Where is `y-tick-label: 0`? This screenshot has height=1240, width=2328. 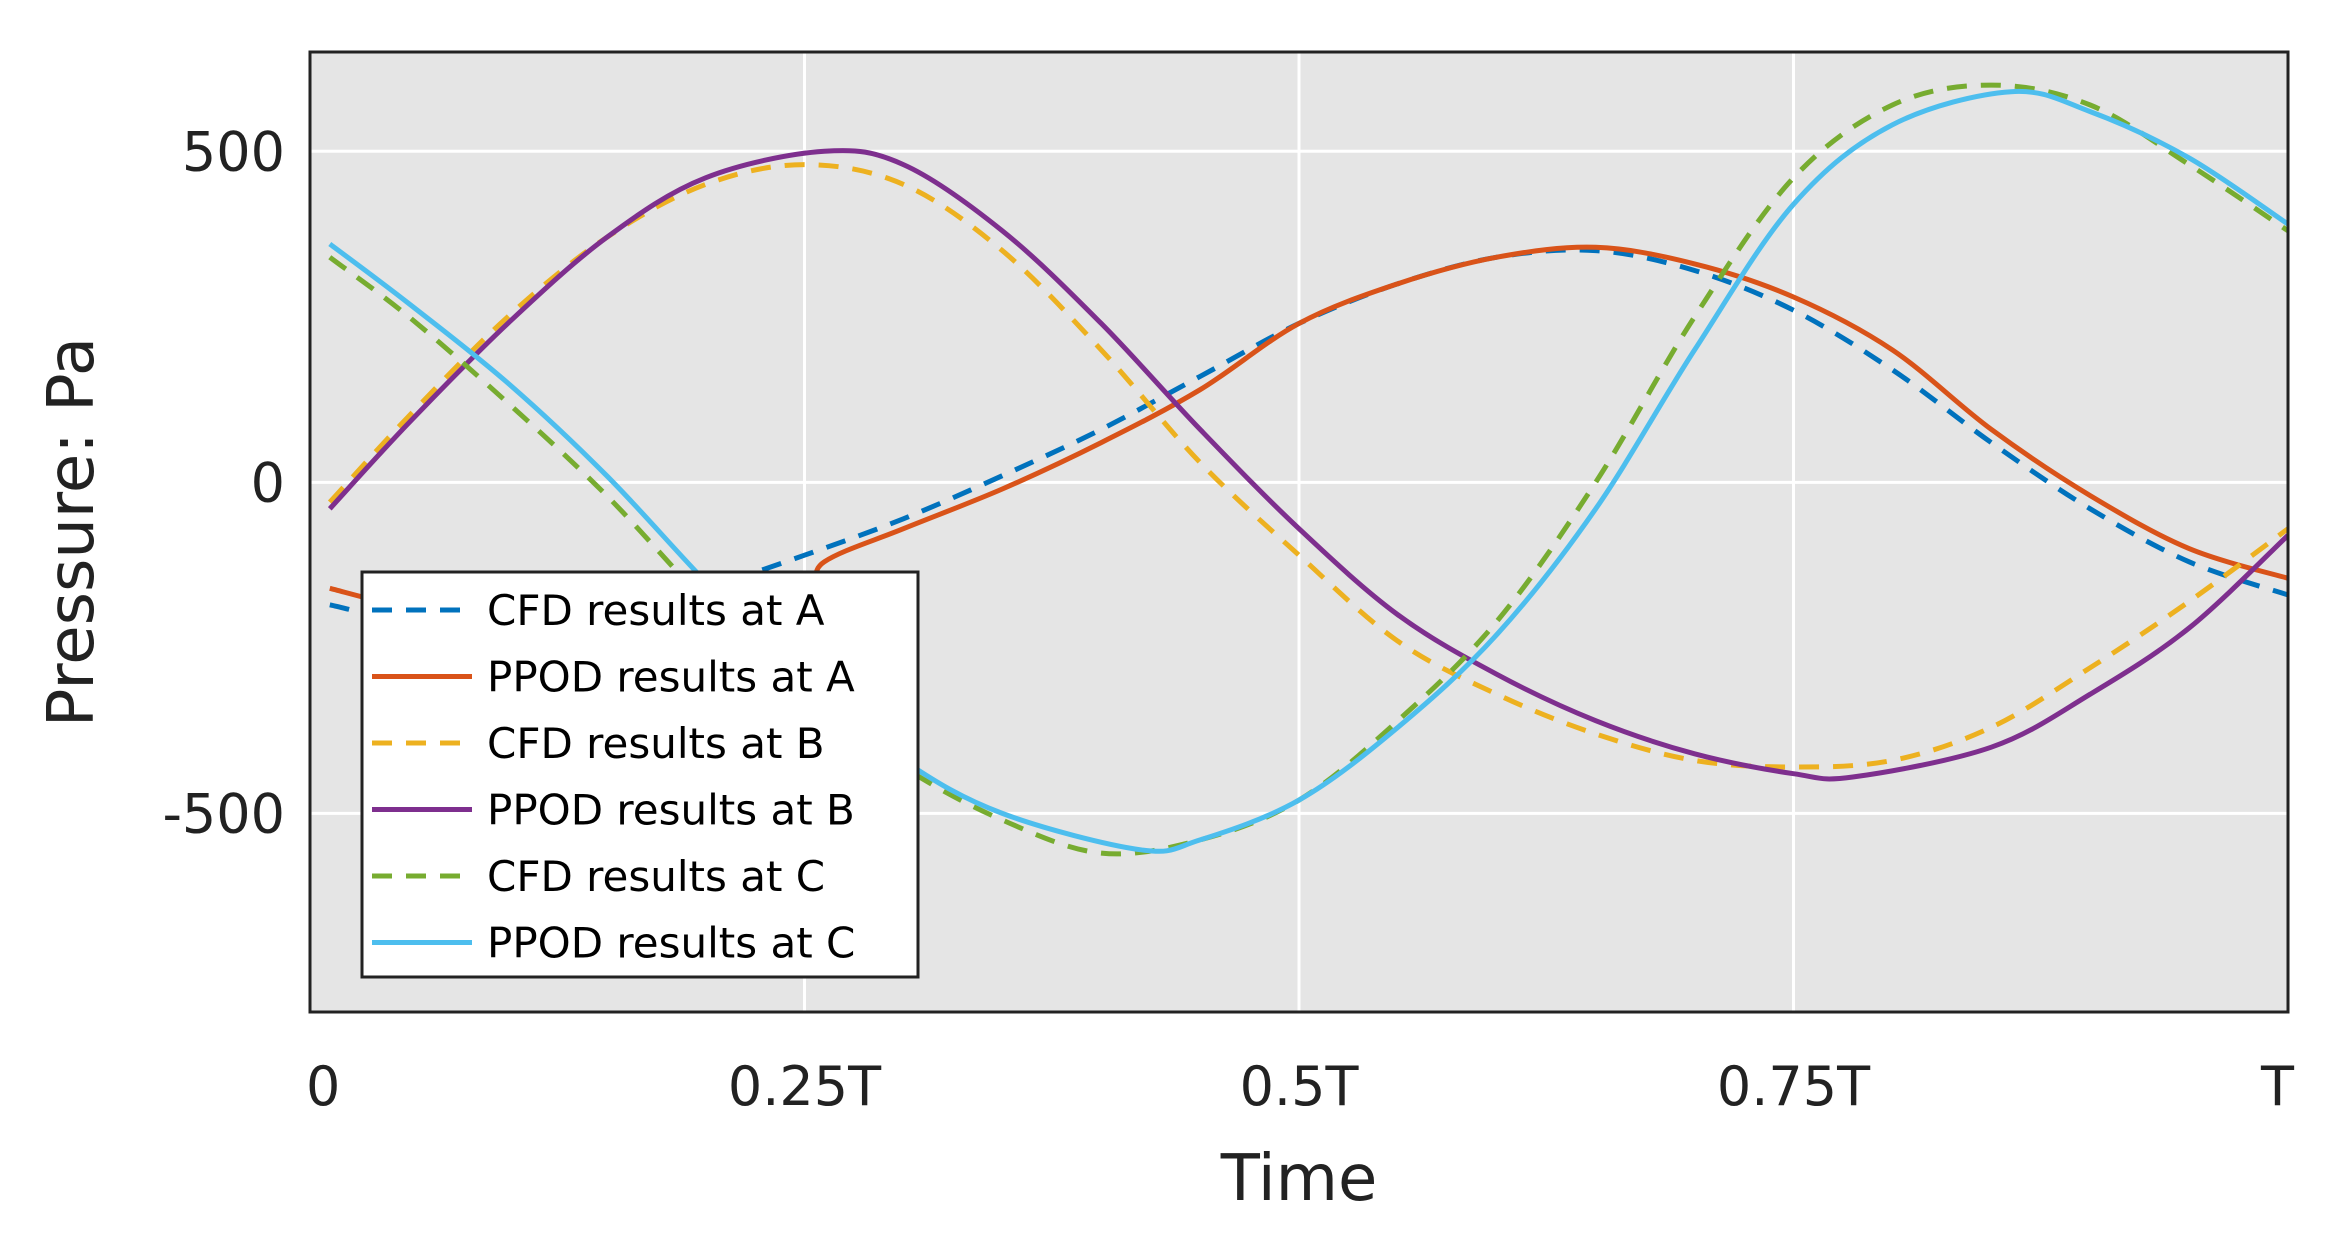
y-tick-label: 0 is located at coordinates (268, 482).